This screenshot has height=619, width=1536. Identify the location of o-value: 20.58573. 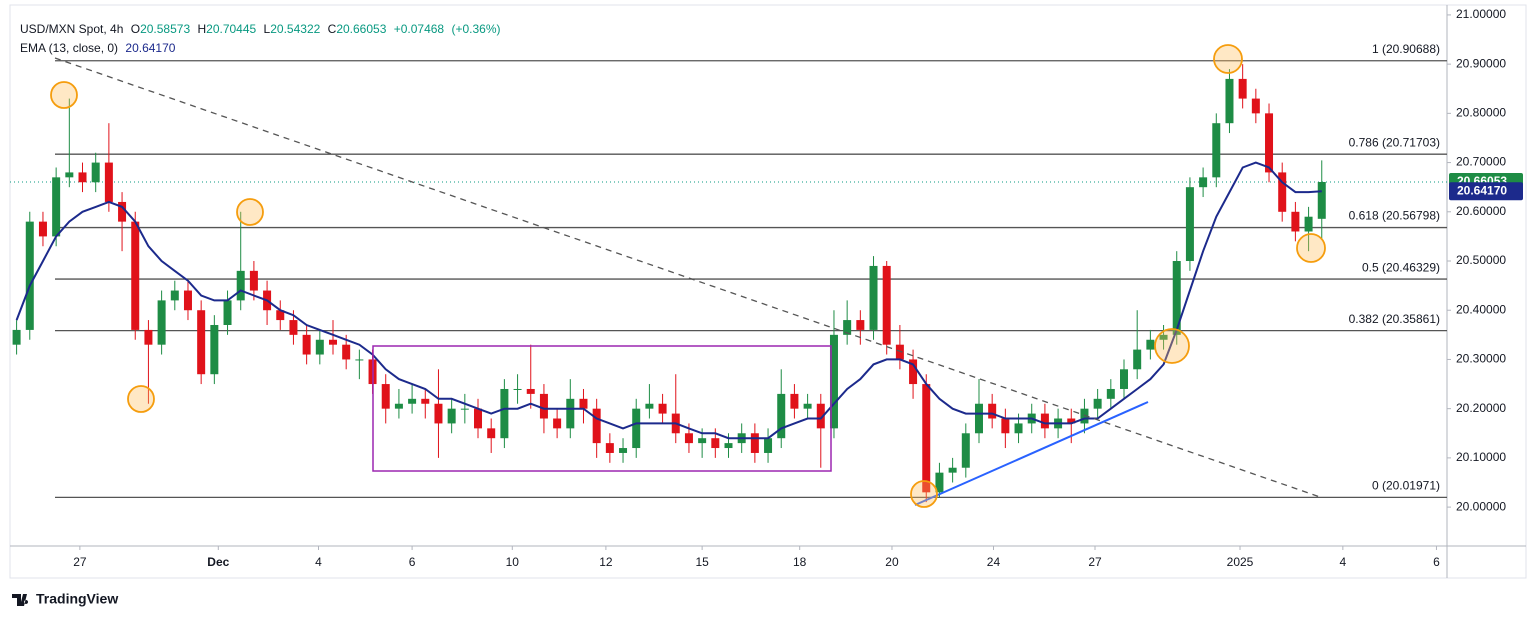
(165, 29).